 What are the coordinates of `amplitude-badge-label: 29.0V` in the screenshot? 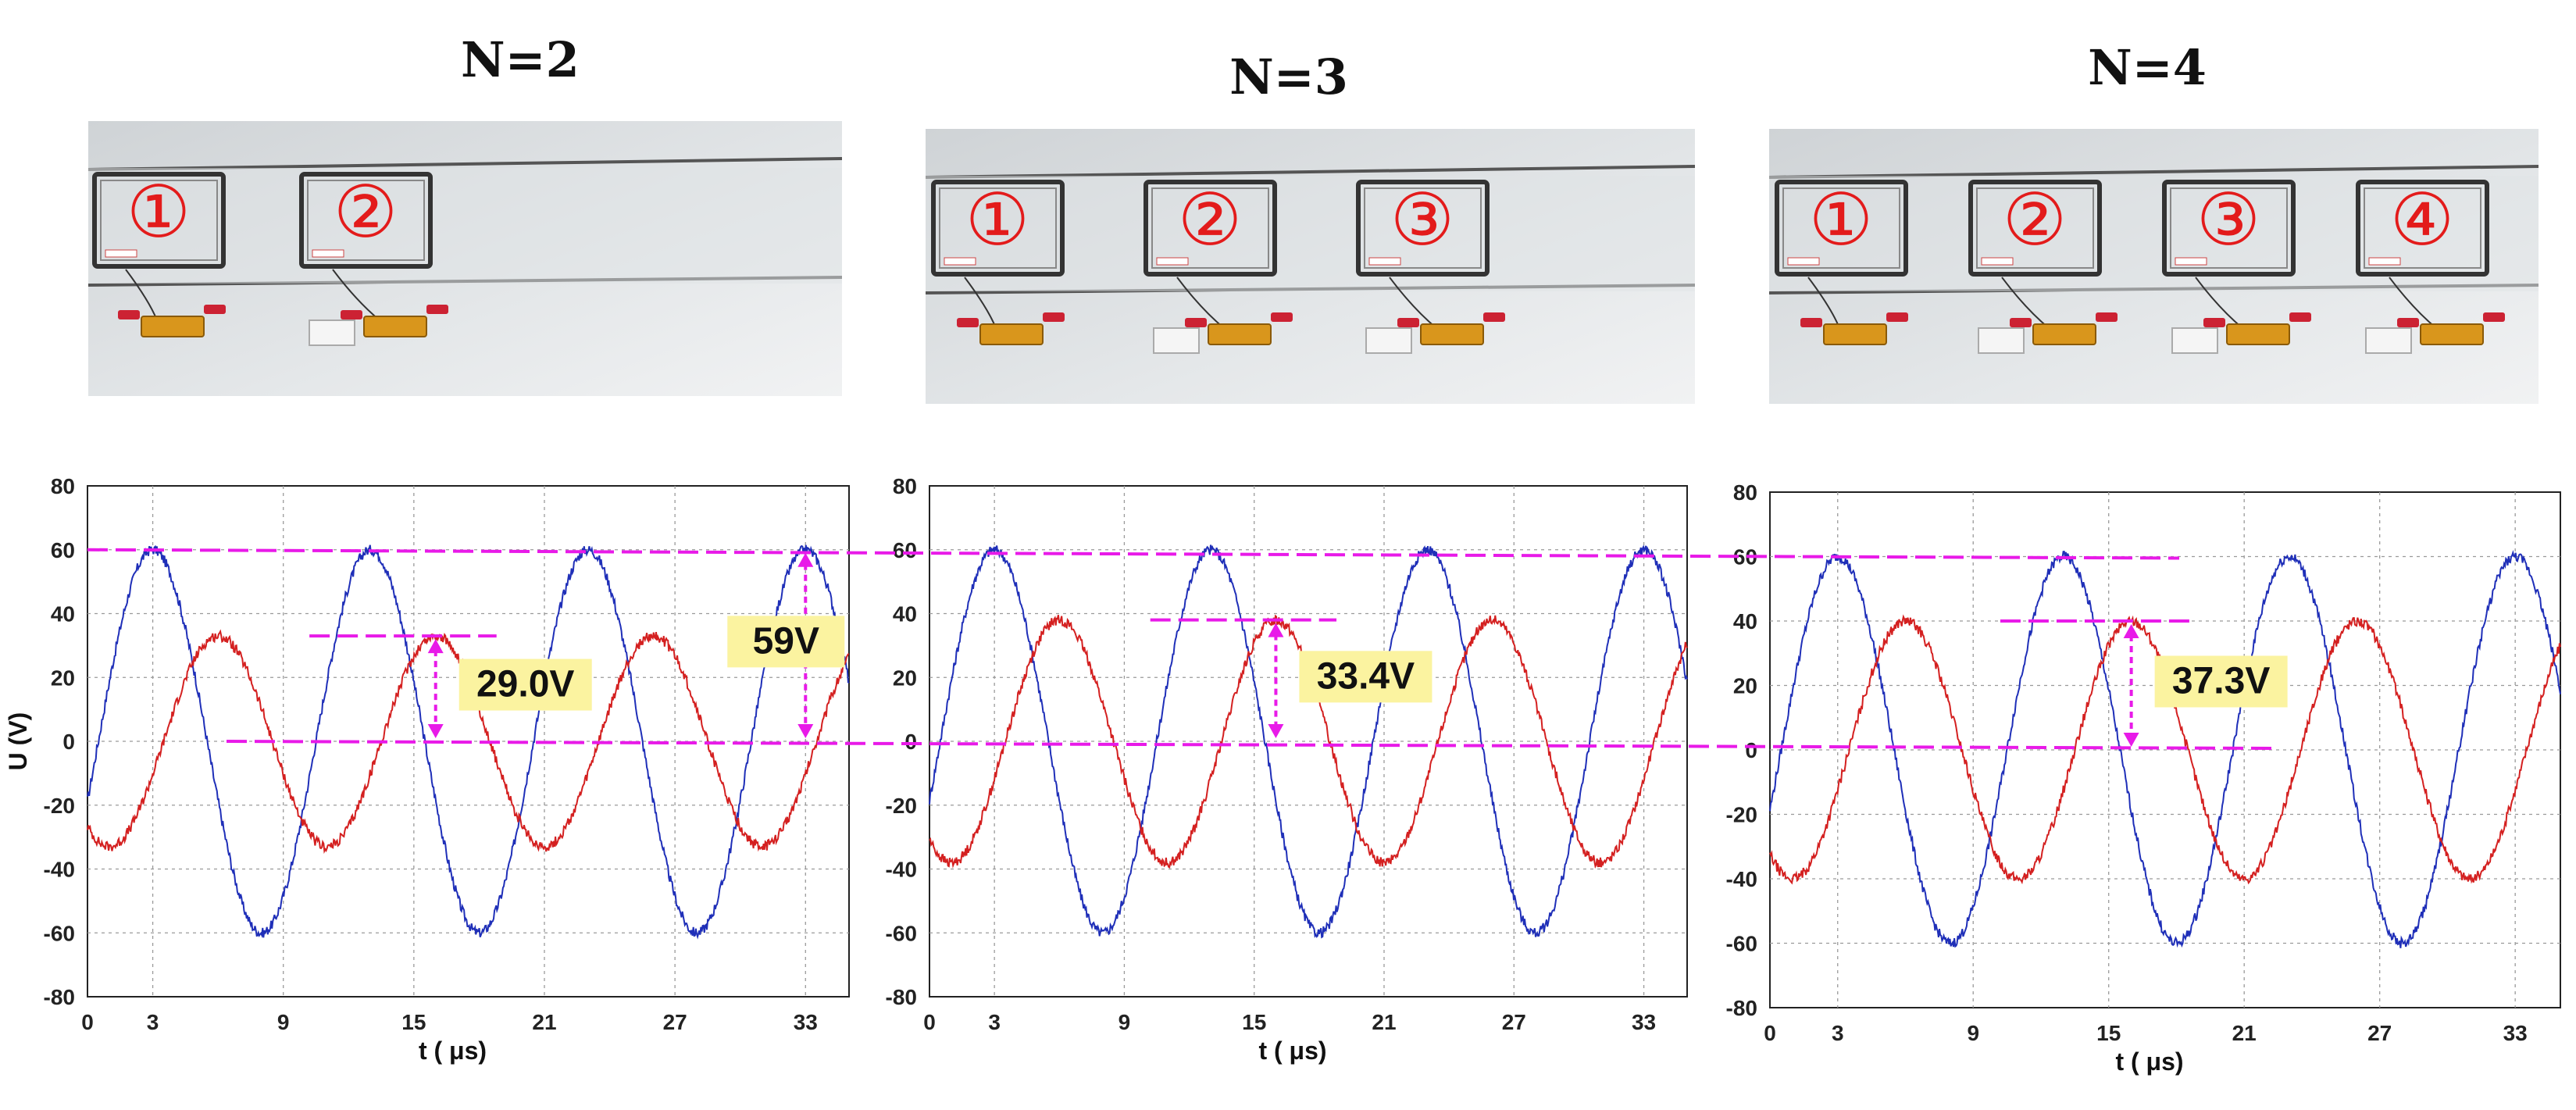 It's located at (525, 684).